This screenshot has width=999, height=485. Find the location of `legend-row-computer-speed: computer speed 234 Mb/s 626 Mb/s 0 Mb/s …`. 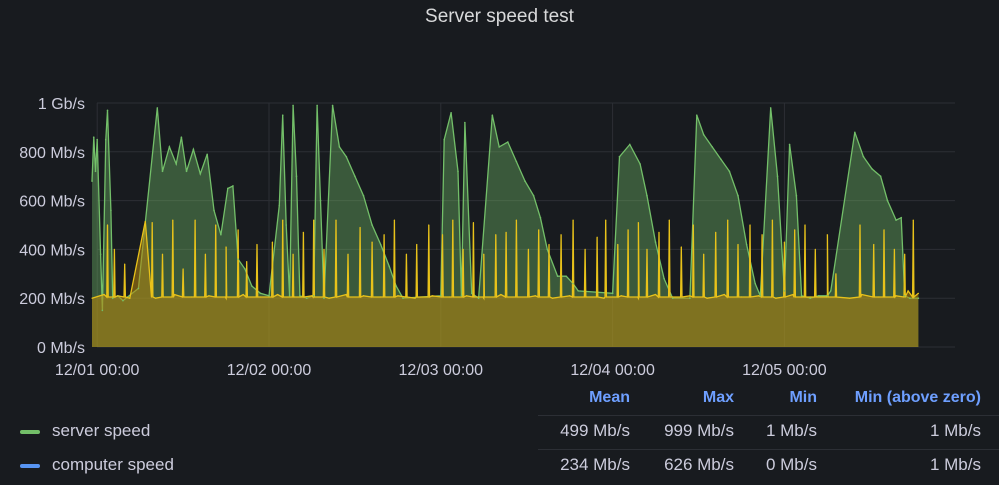

legend-row-computer-speed: computer speed 234 Mb/s 626 Mb/s 0 Mb/s … is located at coordinates (499, 466).